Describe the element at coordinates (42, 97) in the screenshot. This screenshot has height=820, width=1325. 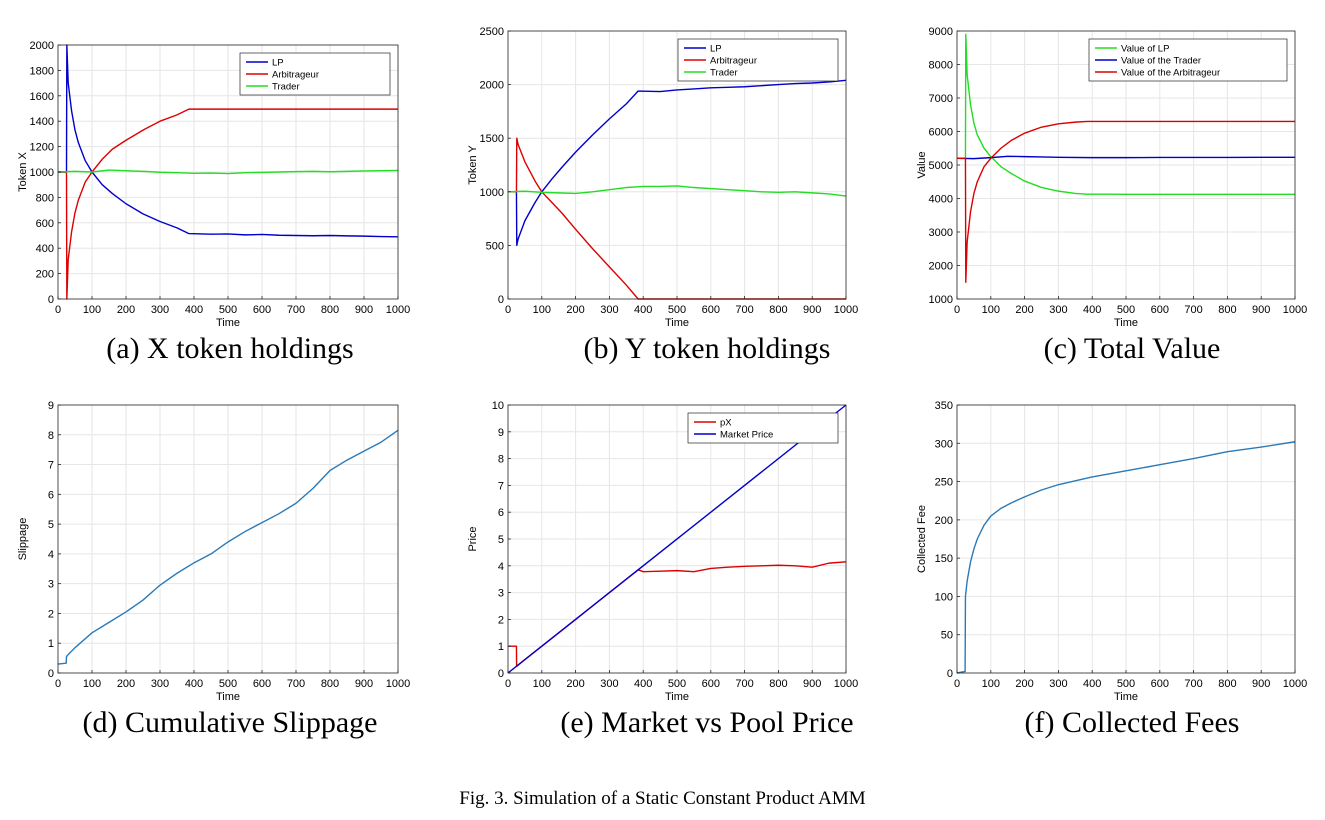
I see `y-tick-label: 1600` at that location.